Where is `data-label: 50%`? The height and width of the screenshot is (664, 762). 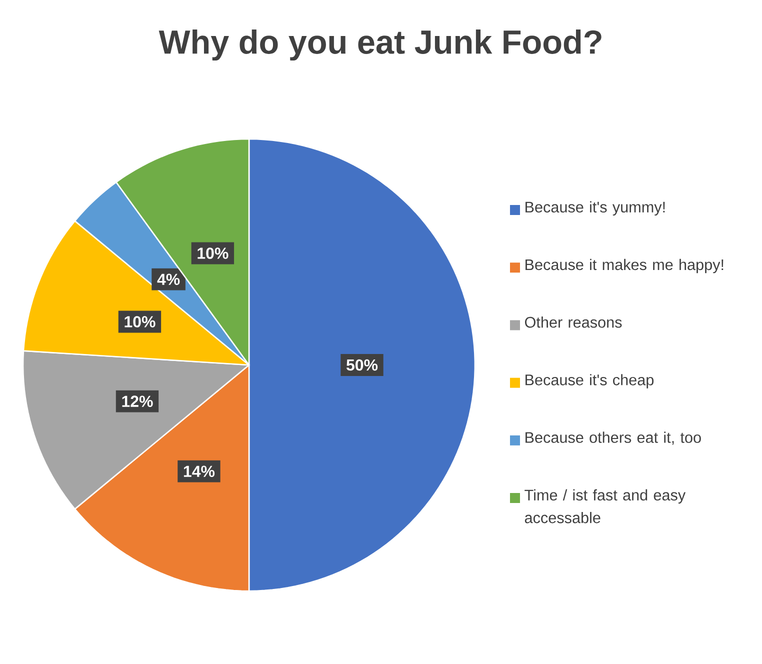 data-label: 50% is located at coordinates (362, 365).